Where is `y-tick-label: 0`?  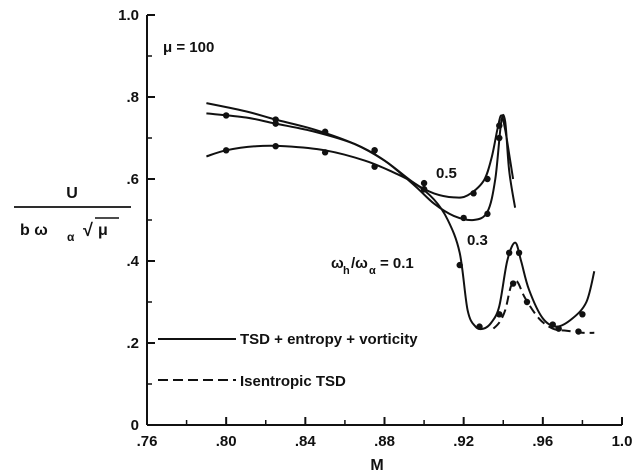
y-tick-label: 0 is located at coordinates (135, 425).